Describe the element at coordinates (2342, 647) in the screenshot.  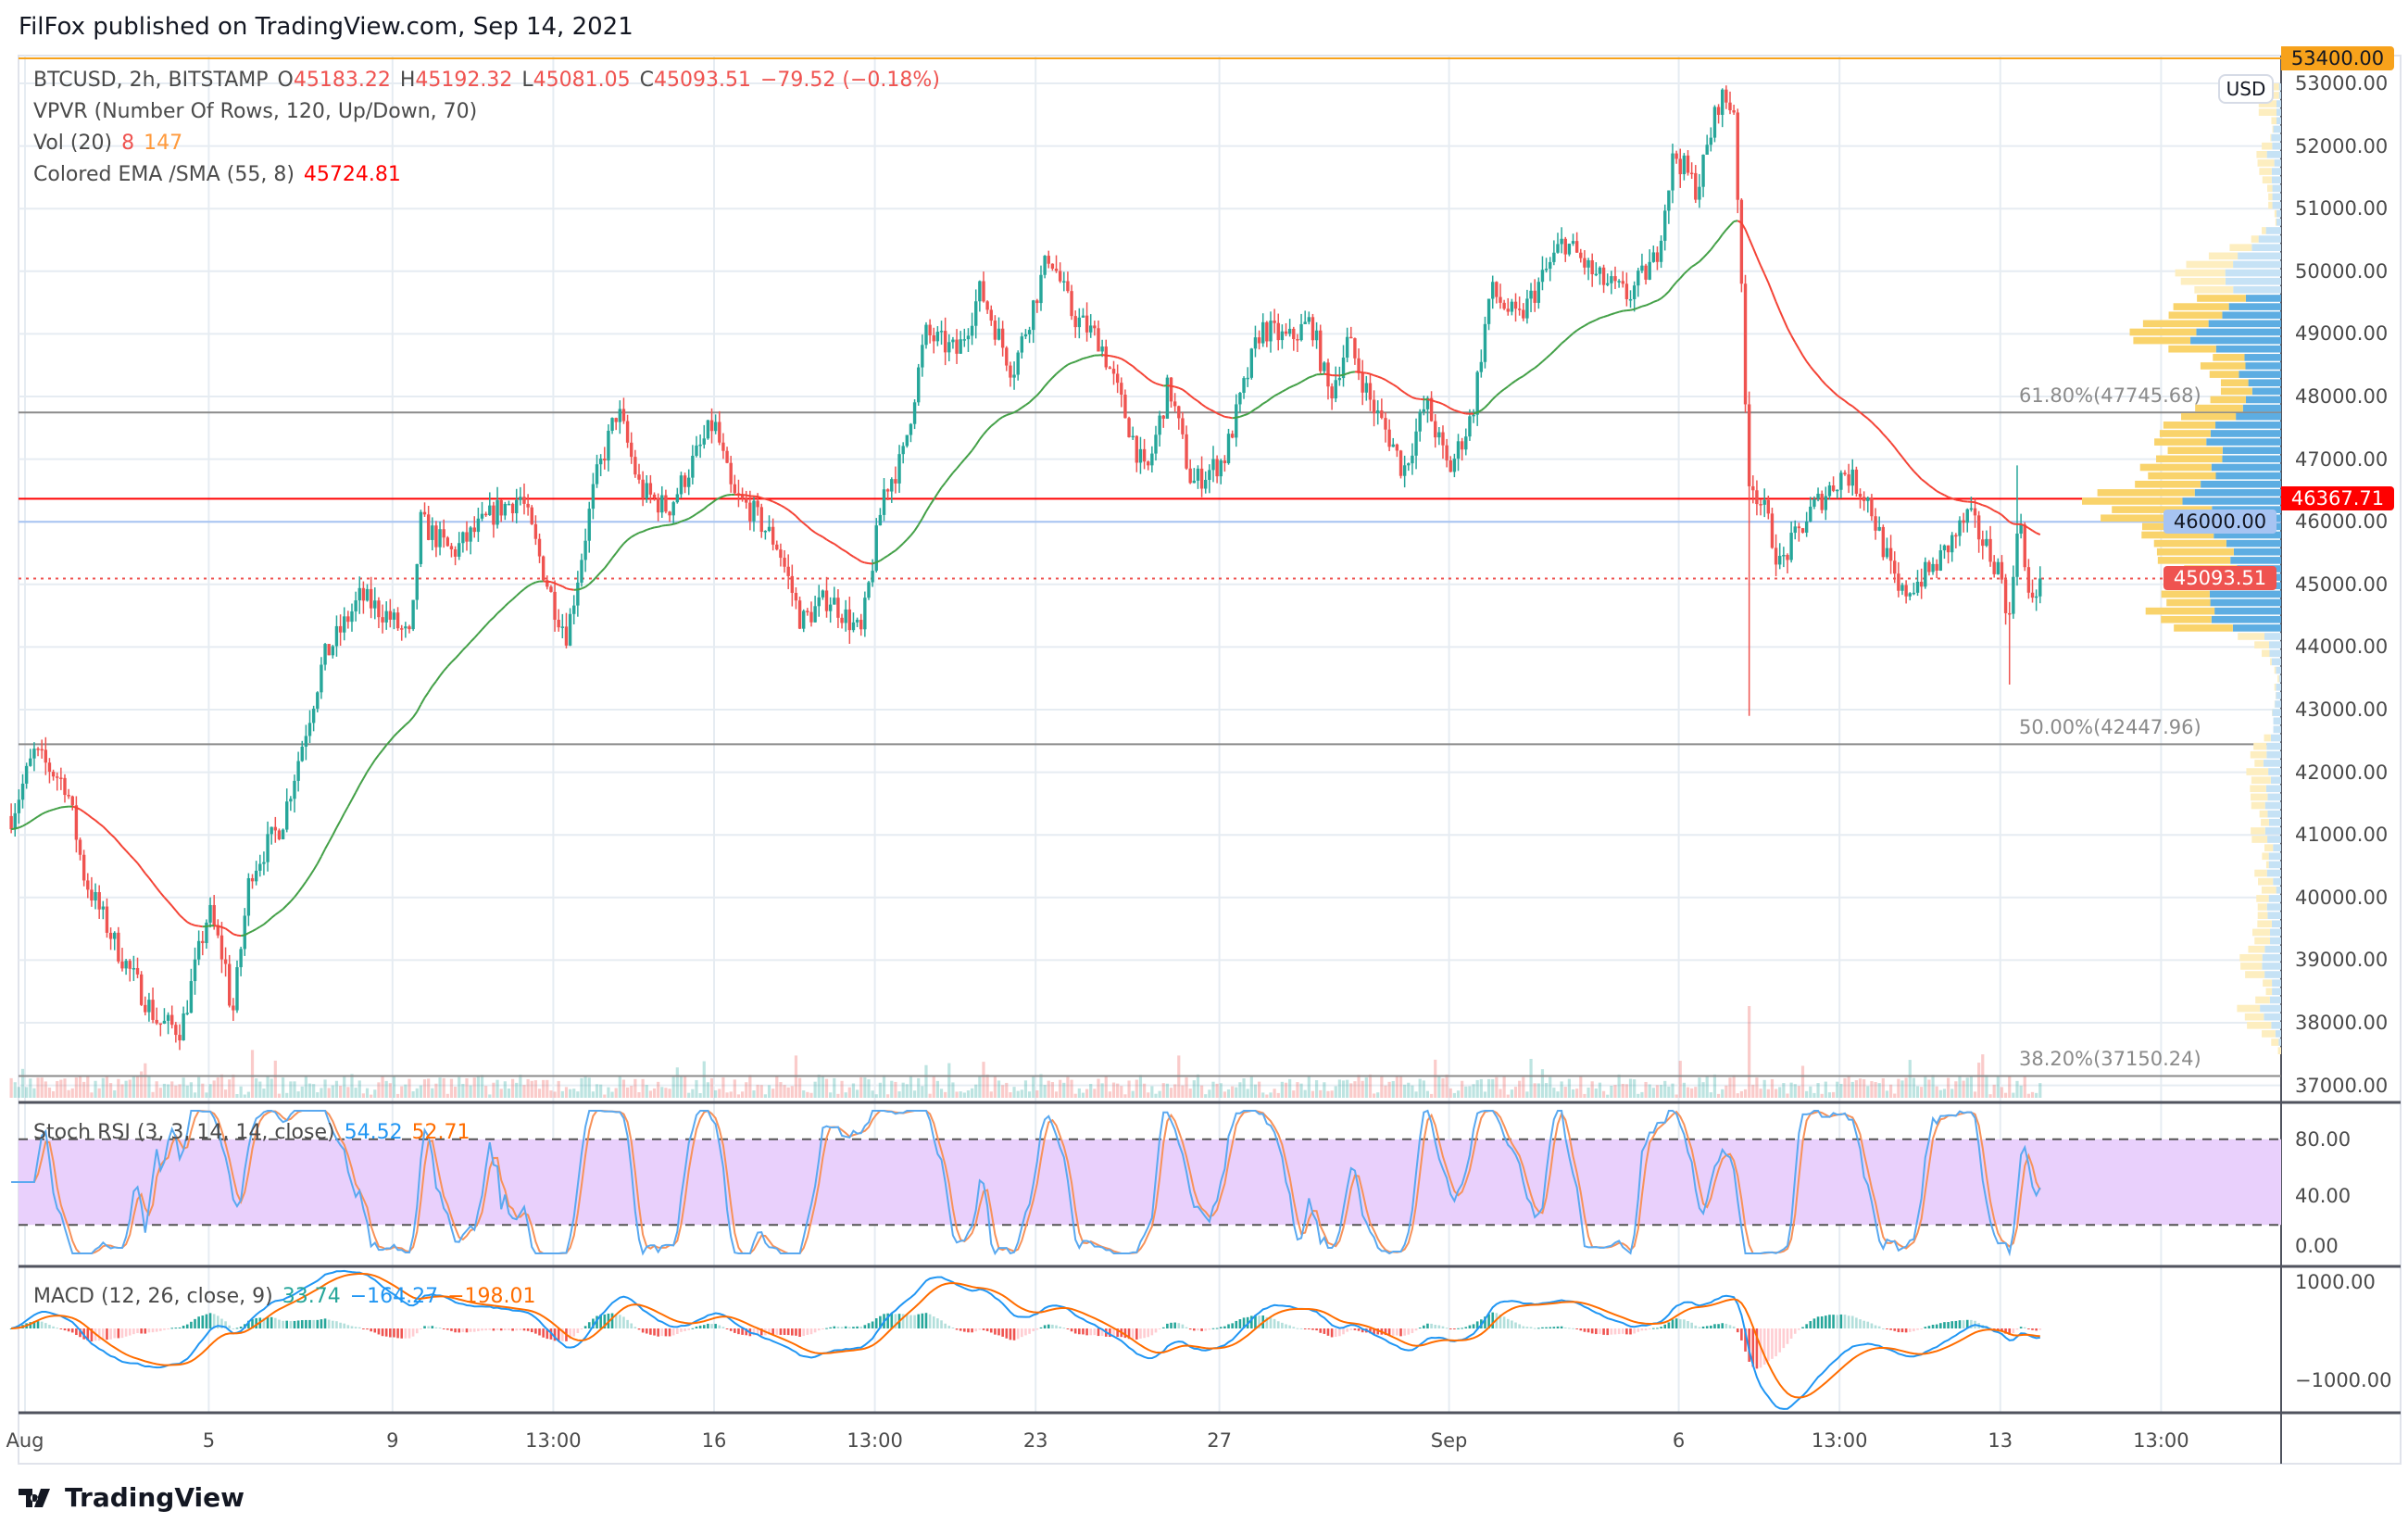
I see `price-tick: 44000.00` at that location.